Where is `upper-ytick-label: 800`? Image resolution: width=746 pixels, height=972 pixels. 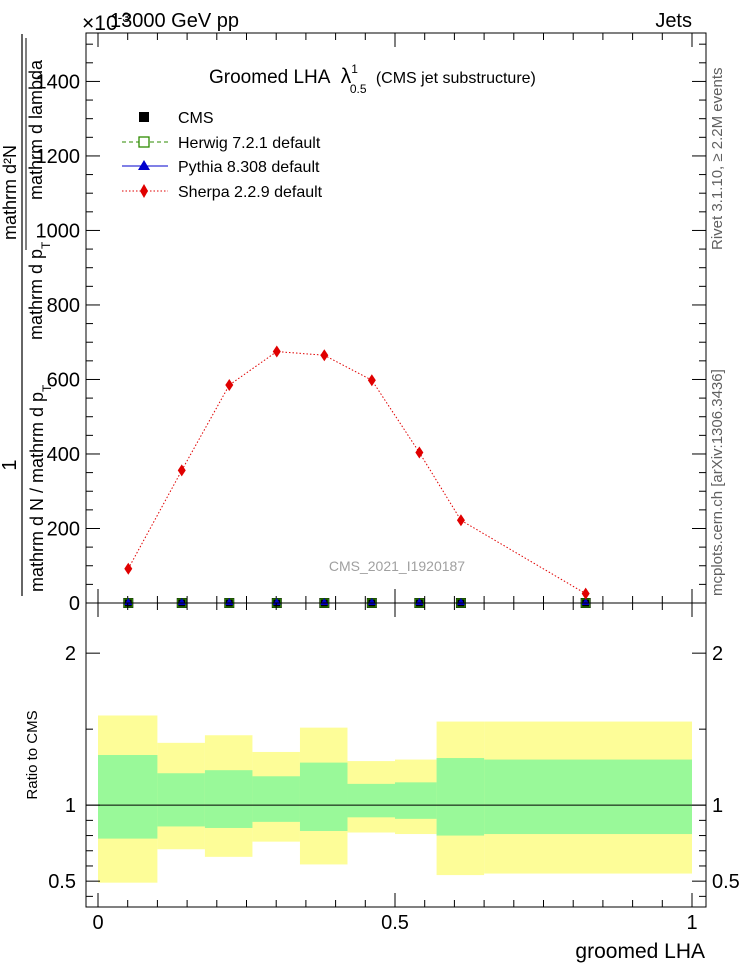 upper-ytick-label: 800 is located at coordinates (63, 306).